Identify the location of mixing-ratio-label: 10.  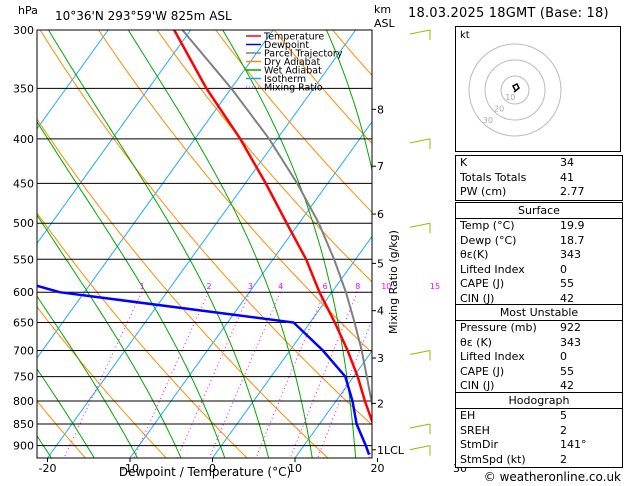
(386, 286).